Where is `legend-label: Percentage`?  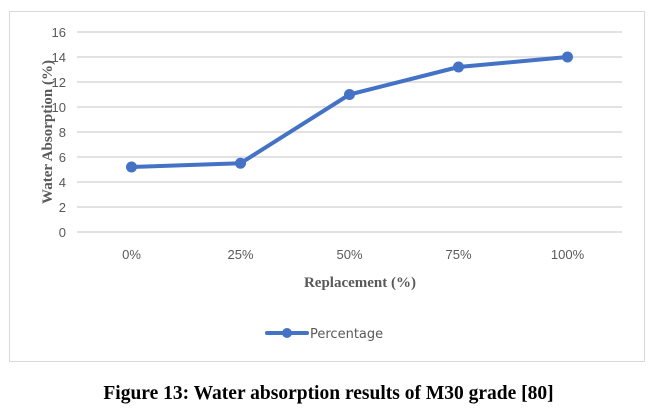
legend-label: Percentage is located at coordinates (346, 334).